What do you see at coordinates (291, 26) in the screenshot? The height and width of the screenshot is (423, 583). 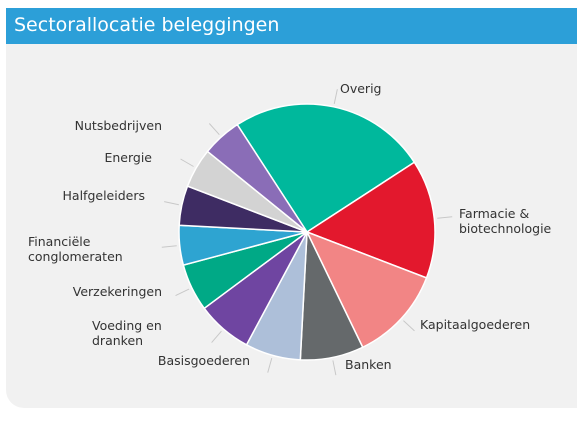 I see `header-bar` at bounding box center [291, 26].